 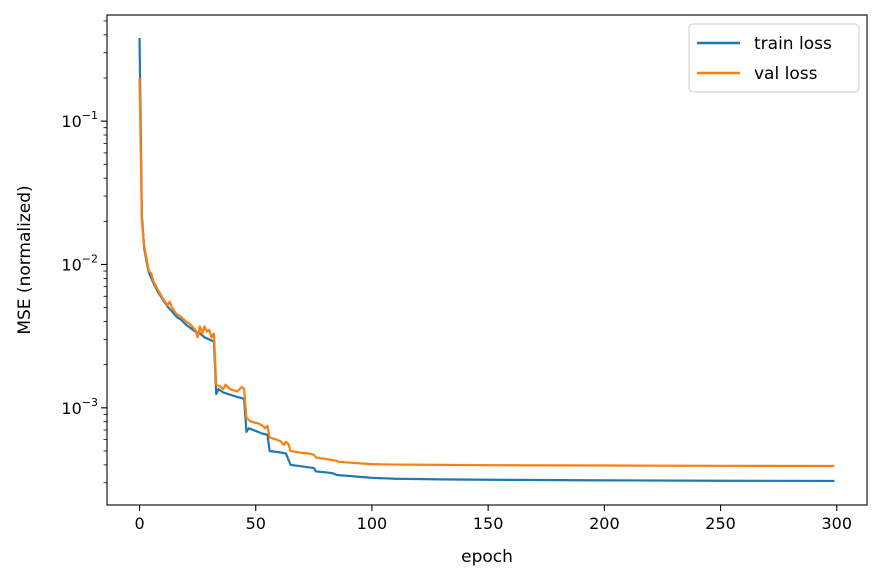 What do you see at coordinates (372, 523) in the screenshot?
I see `x-tick-label: 100` at bounding box center [372, 523].